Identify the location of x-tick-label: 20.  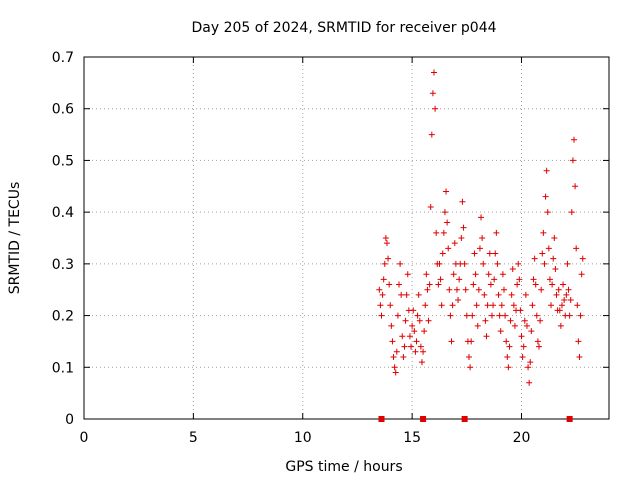
(522, 438).